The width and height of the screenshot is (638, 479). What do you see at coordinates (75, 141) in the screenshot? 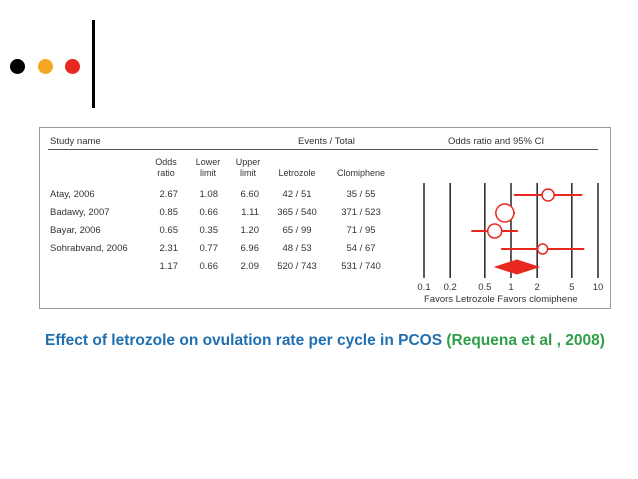
I see `study-name-header: Study name` at bounding box center [75, 141].